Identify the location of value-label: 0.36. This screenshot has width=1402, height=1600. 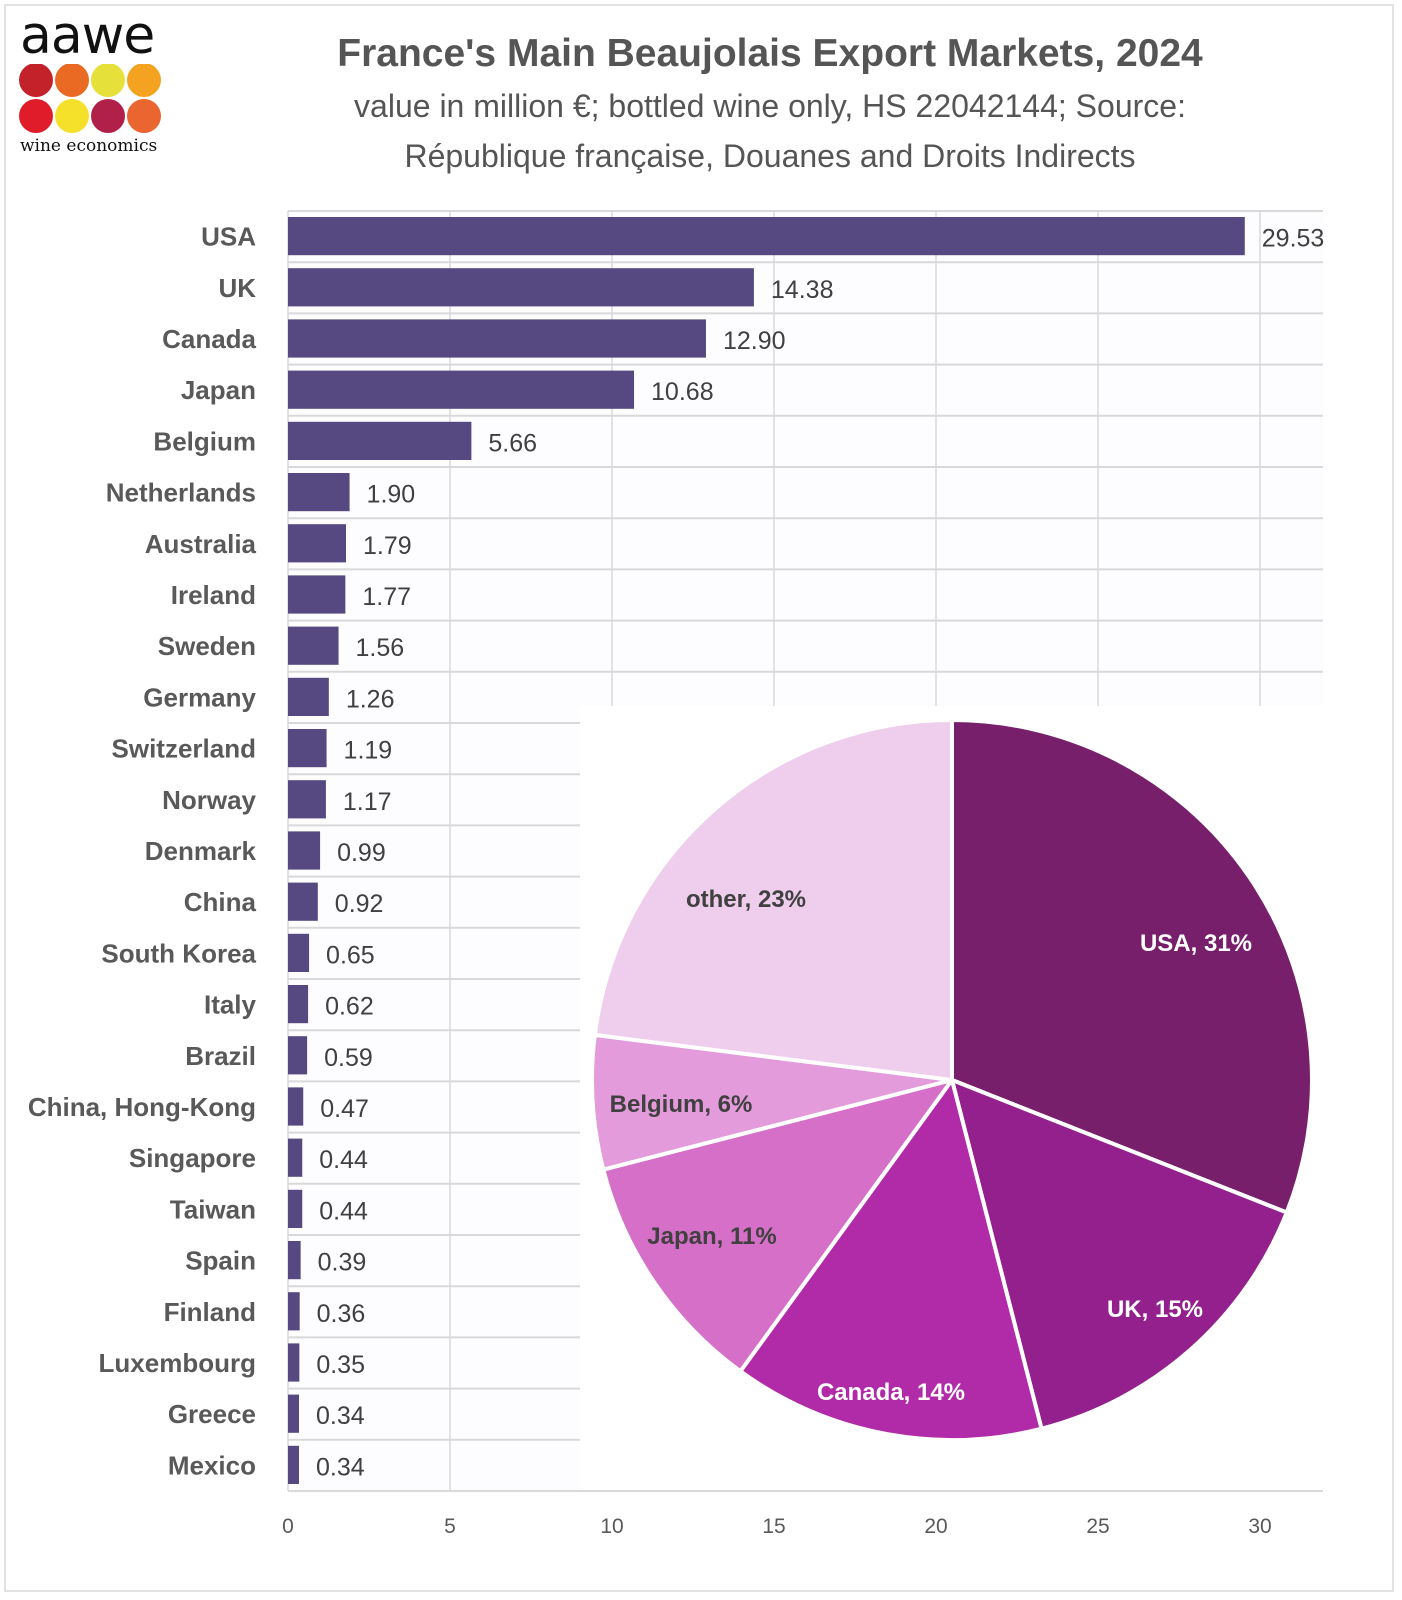
(341, 1314).